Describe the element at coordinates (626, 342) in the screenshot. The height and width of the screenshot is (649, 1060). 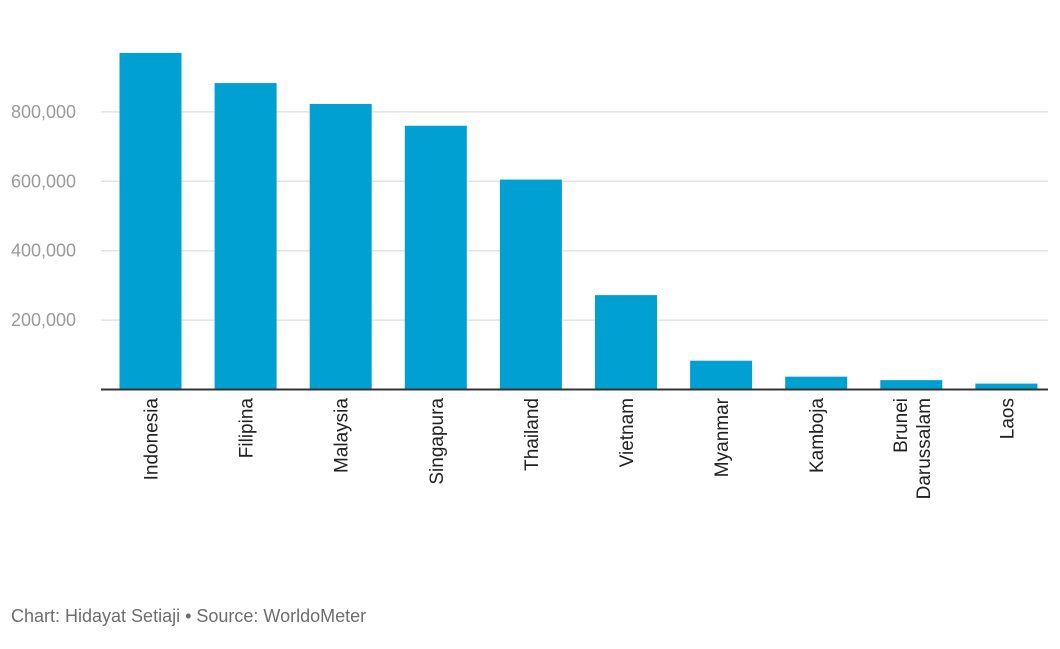
I see `bar-vietnam` at that location.